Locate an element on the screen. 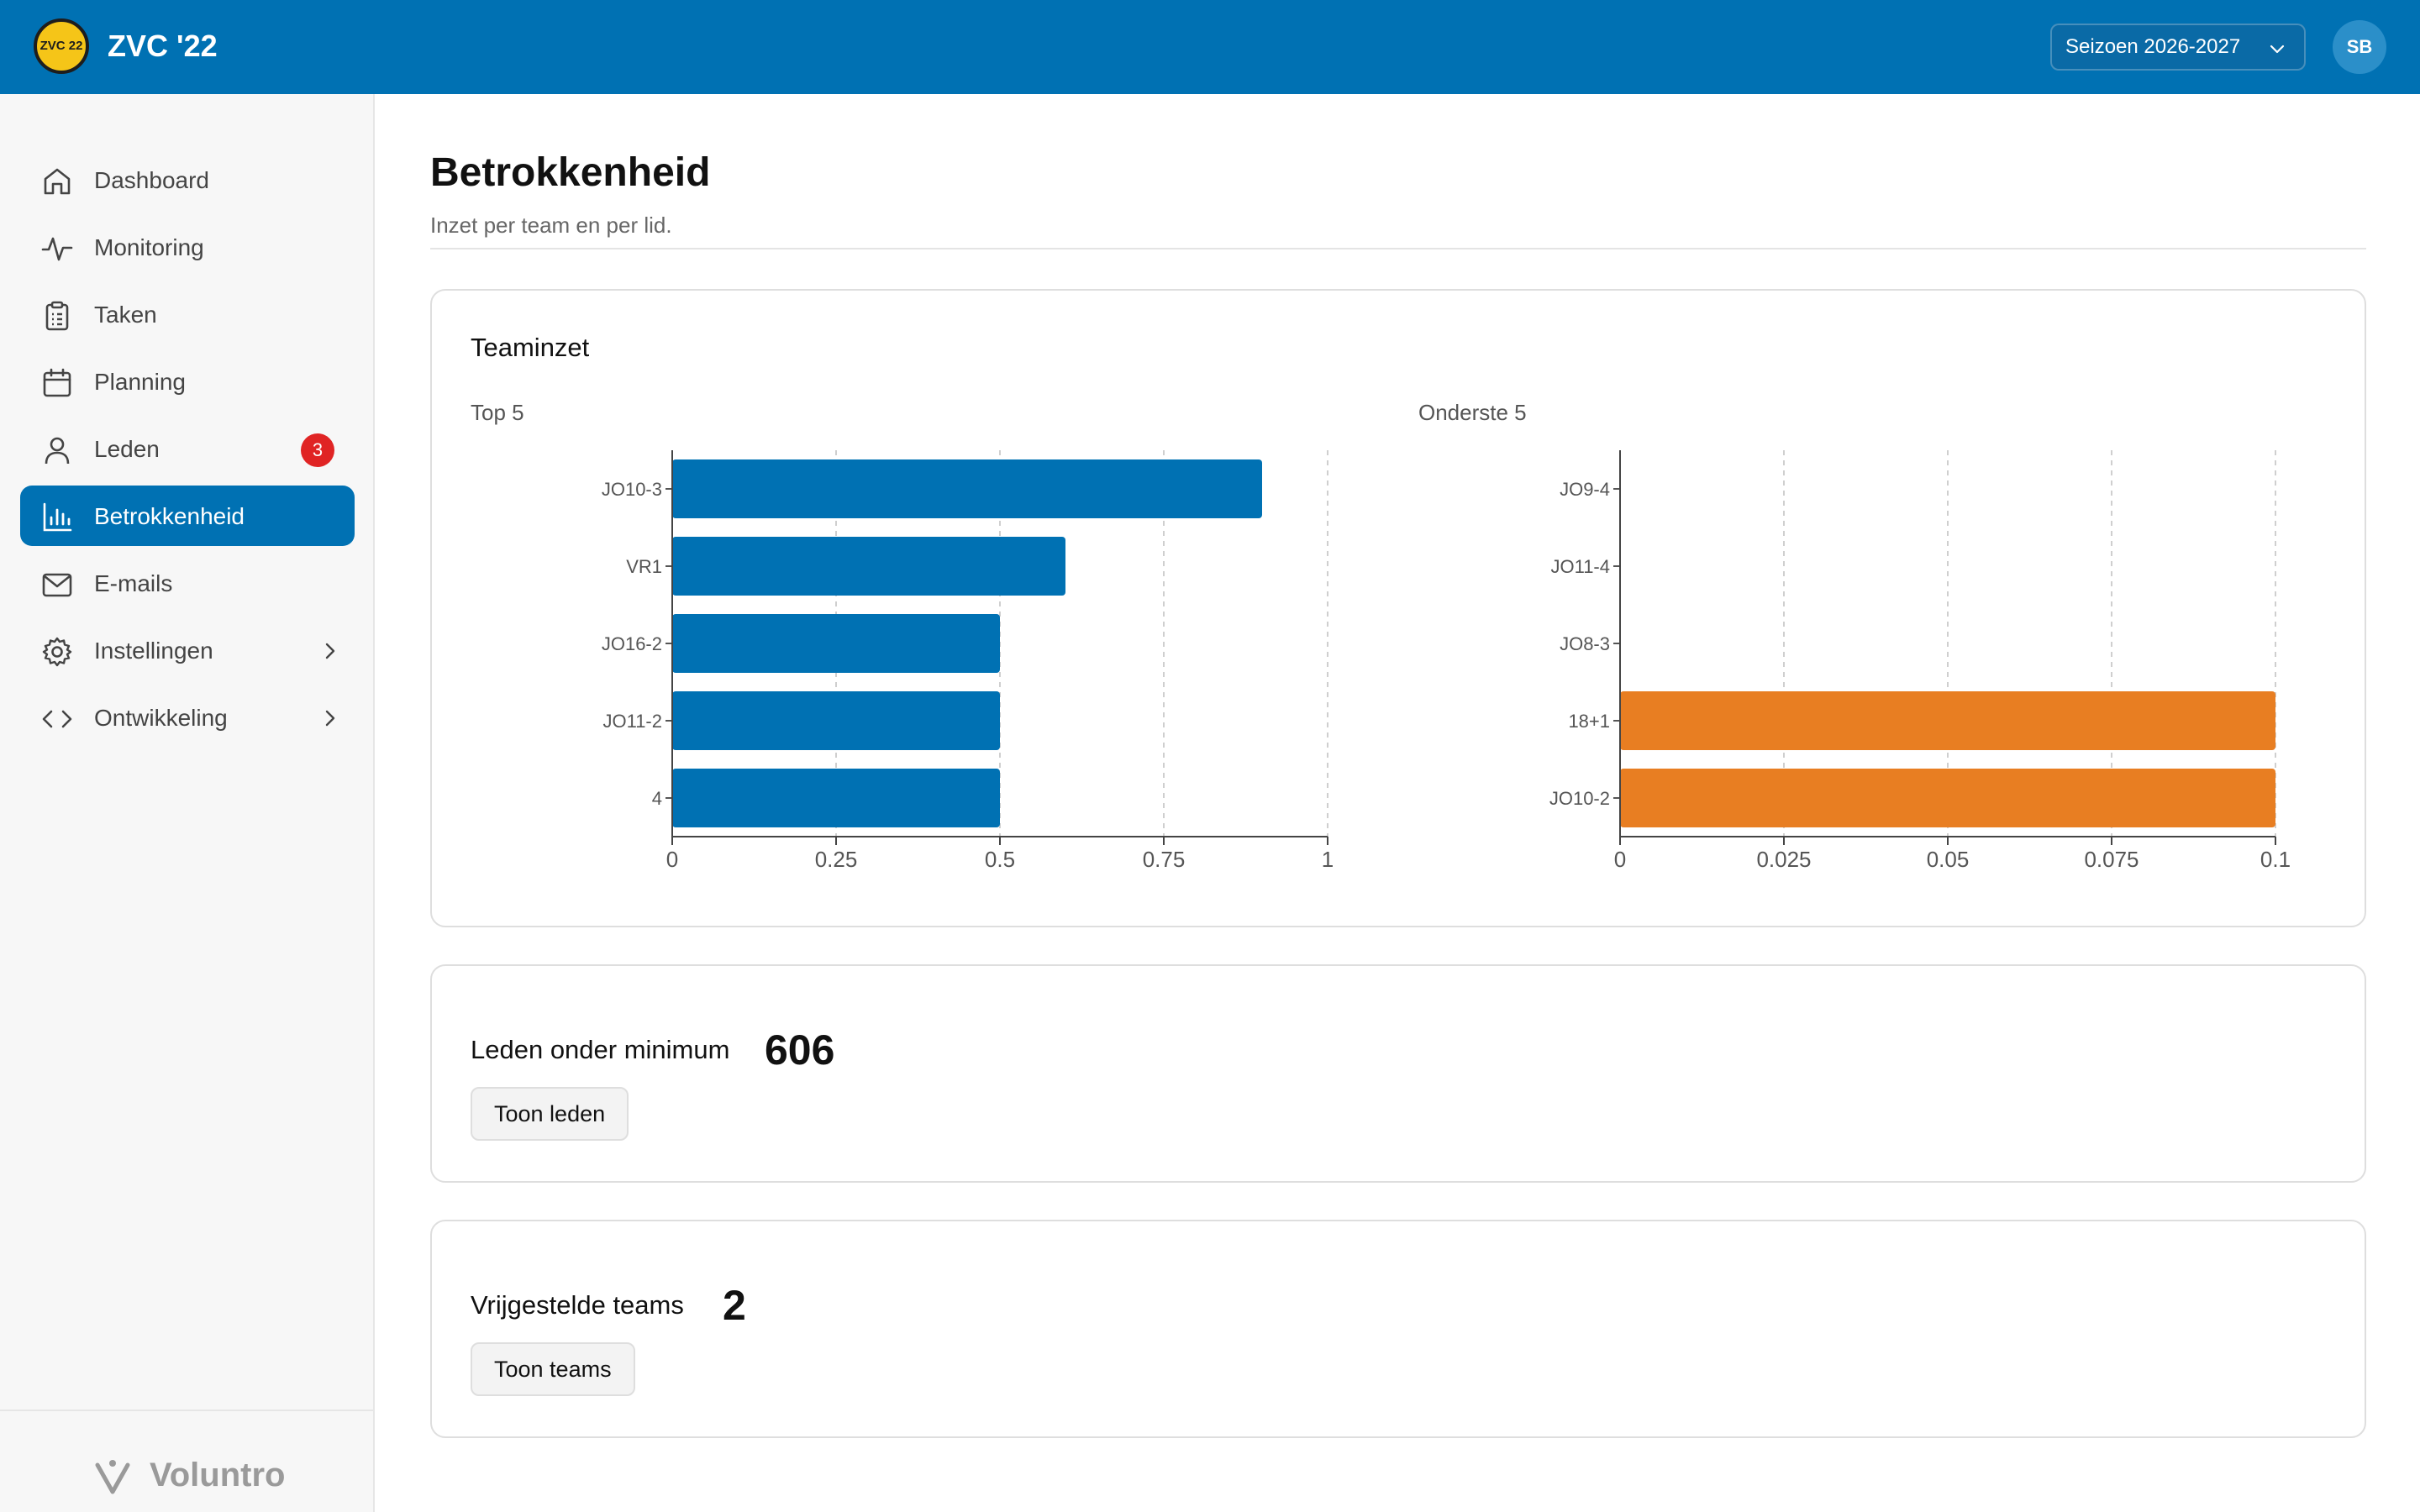  top5-bar-chart: JO10-3 VR1 JO16-2 JO11-2 4 0 0.25 0.5 0.75 1 is located at coordinates (968, 661).